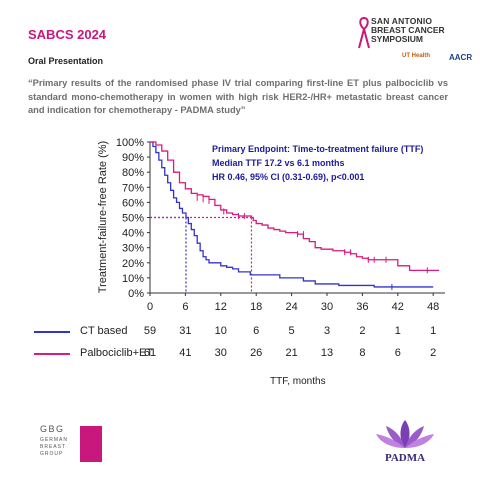 The width and height of the screenshot is (480, 480). What do you see at coordinates (327, 307) in the screenshot?
I see `x-tick-label: 30` at bounding box center [327, 307].